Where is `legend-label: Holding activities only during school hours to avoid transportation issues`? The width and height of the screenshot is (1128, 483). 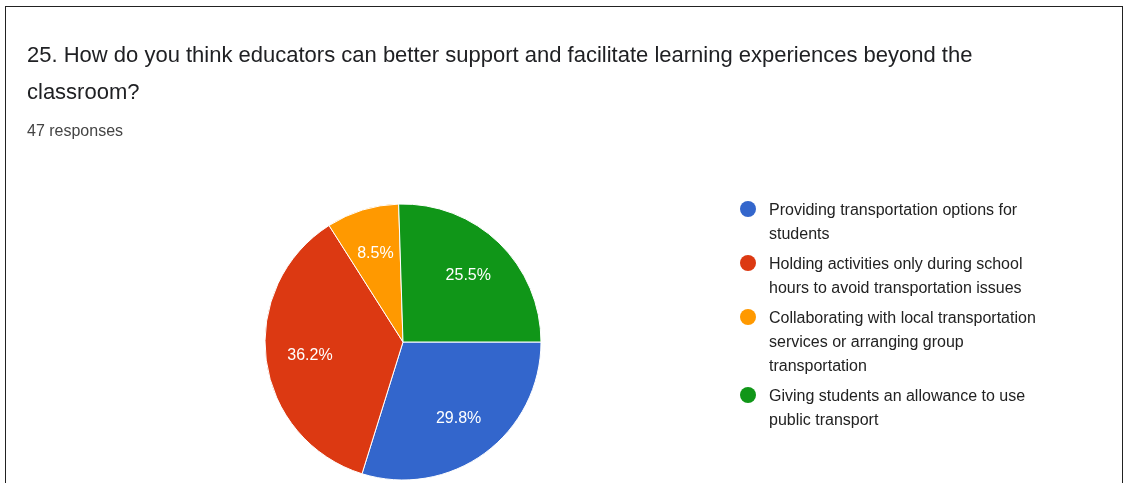
legend-label: Holding activities only during school hours to avoid transportation issues is located at coordinates (896, 276).